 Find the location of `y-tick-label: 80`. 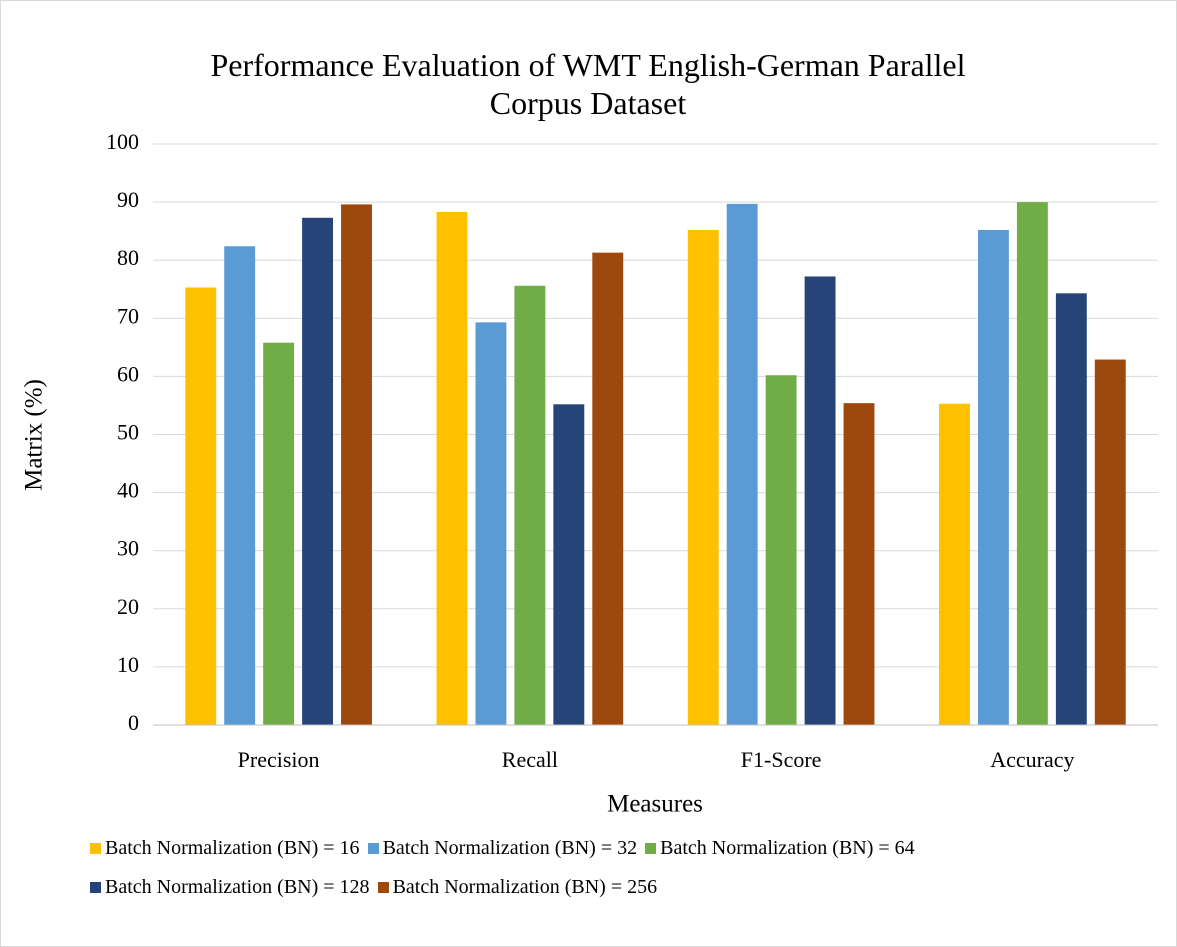

y-tick-label: 80 is located at coordinates (128, 257).